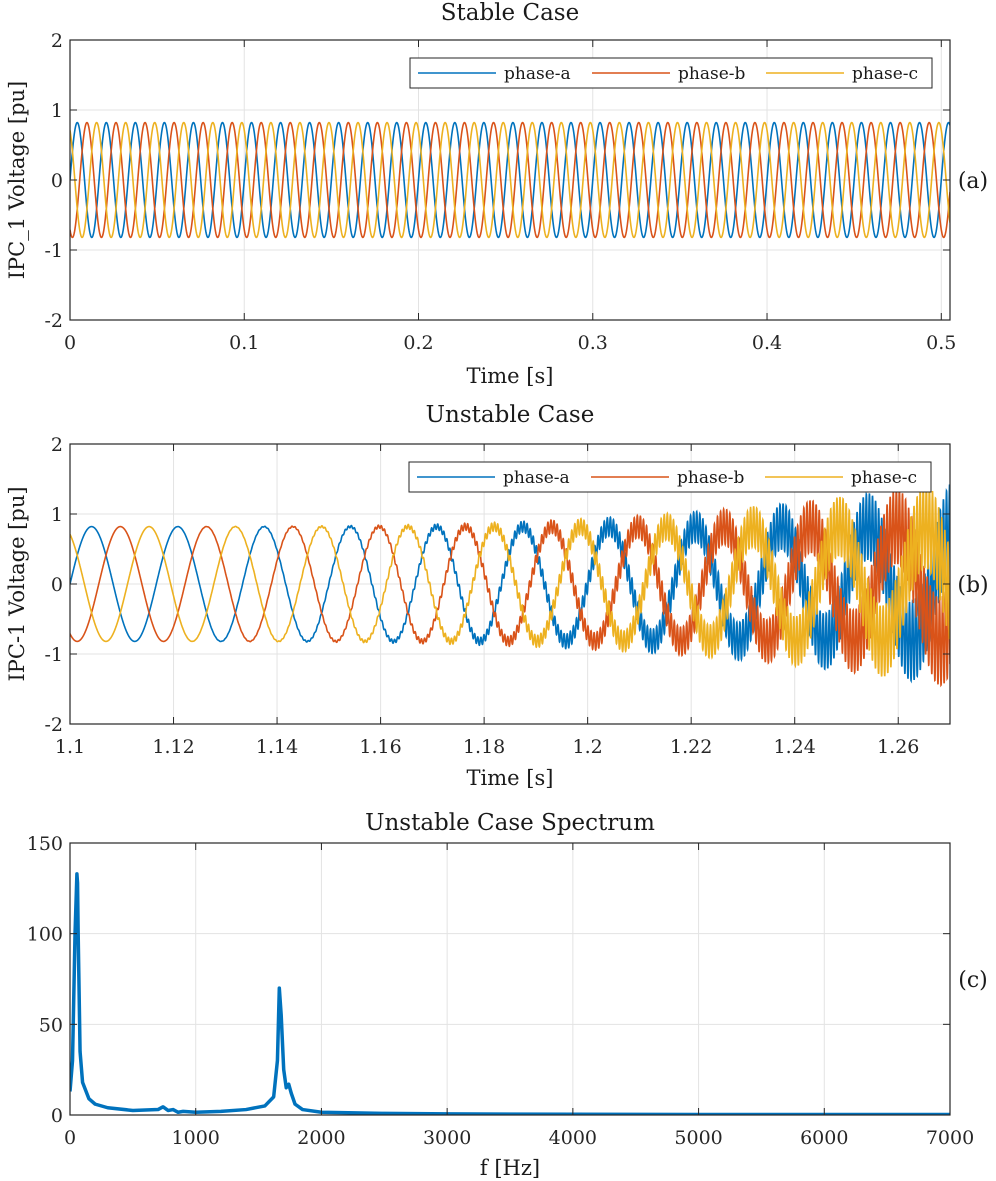 This screenshot has height=1181, width=996. What do you see at coordinates (418, 343) in the screenshot?
I see `x-tick-label: 0.2` at bounding box center [418, 343].